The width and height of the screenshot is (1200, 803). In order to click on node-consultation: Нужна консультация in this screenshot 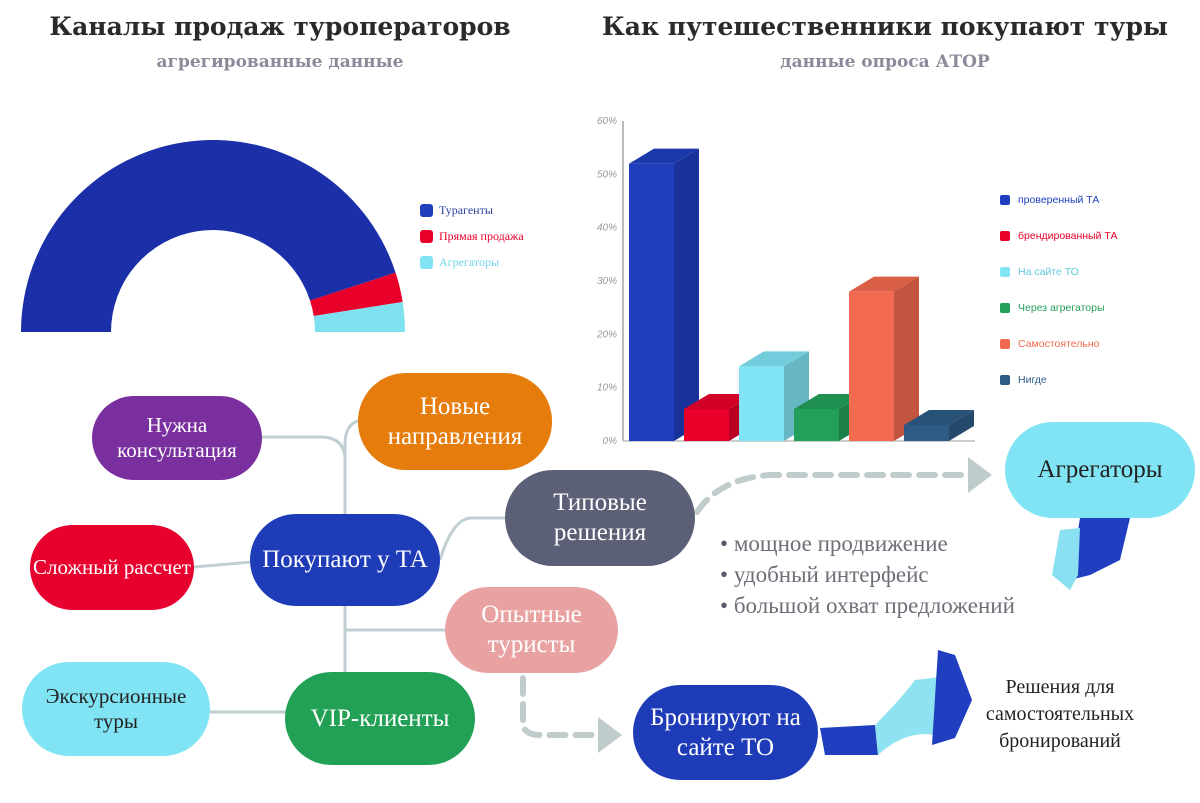, I will do `click(177, 438)`.